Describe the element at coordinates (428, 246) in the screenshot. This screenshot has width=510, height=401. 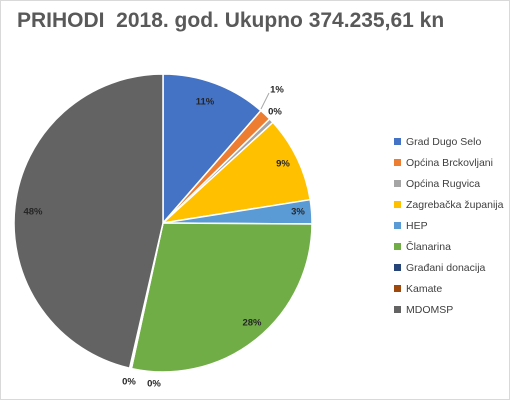
I see `legend-label: Članarina` at that location.